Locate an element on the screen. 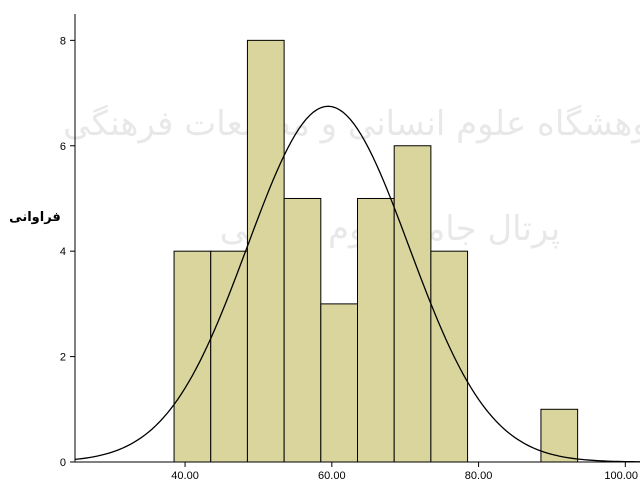 This screenshot has width=640, height=484. x-tick-label: 80.00 is located at coordinates (479, 476).